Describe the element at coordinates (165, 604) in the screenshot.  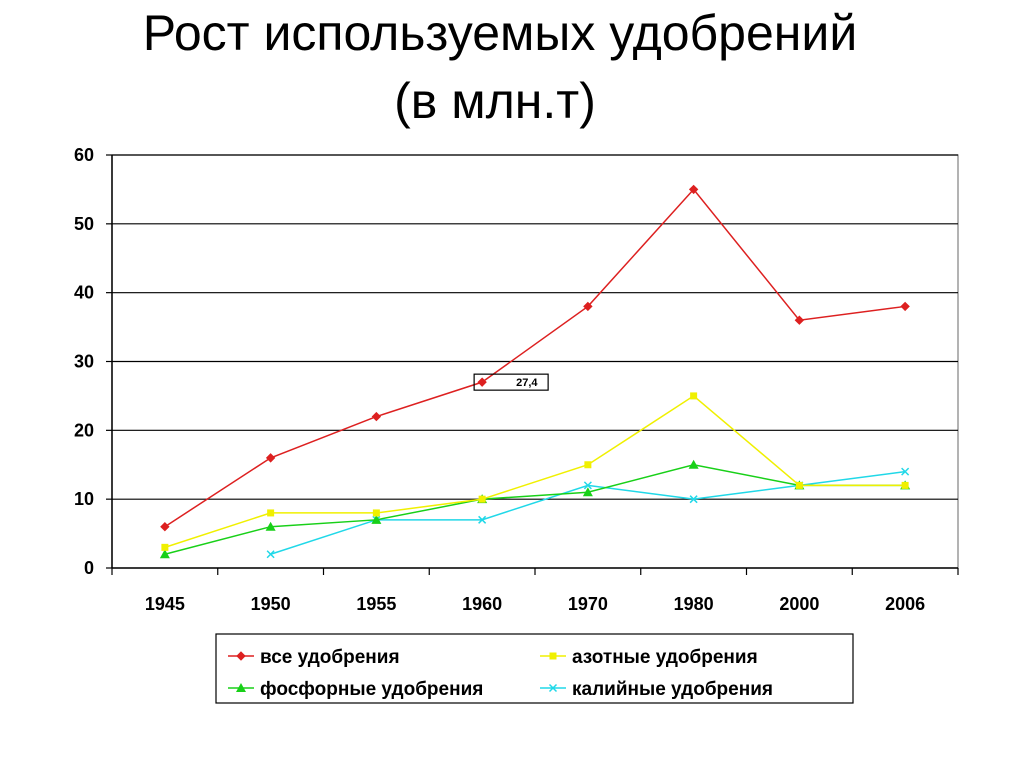
I see `x-tick-label: 1945` at that location.